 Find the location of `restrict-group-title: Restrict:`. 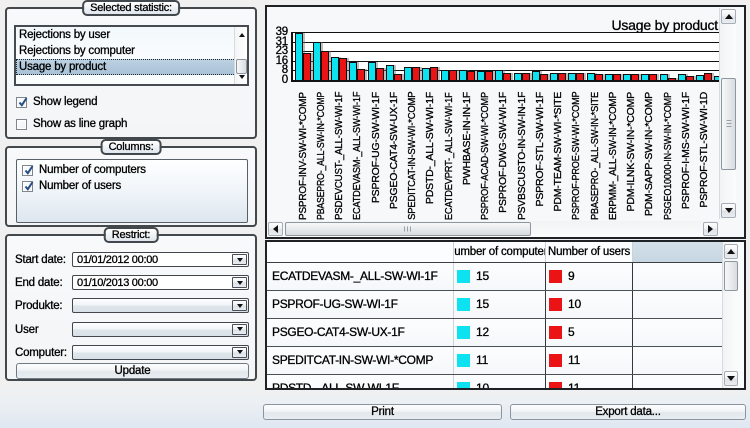

restrict-group-title: Restrict: is located at coordinates (131, 235).